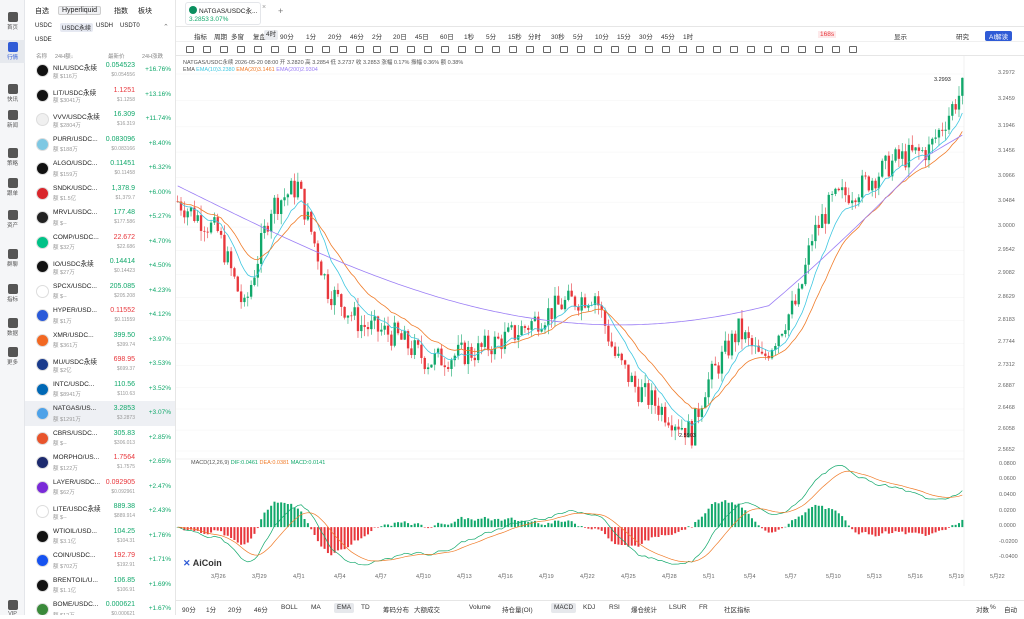 The width and height of the screenshot is (1024, 619). Describe the element at coordinates (311, 37) in the screenshot. I see `toolbar-item-6: 1分` at that location.